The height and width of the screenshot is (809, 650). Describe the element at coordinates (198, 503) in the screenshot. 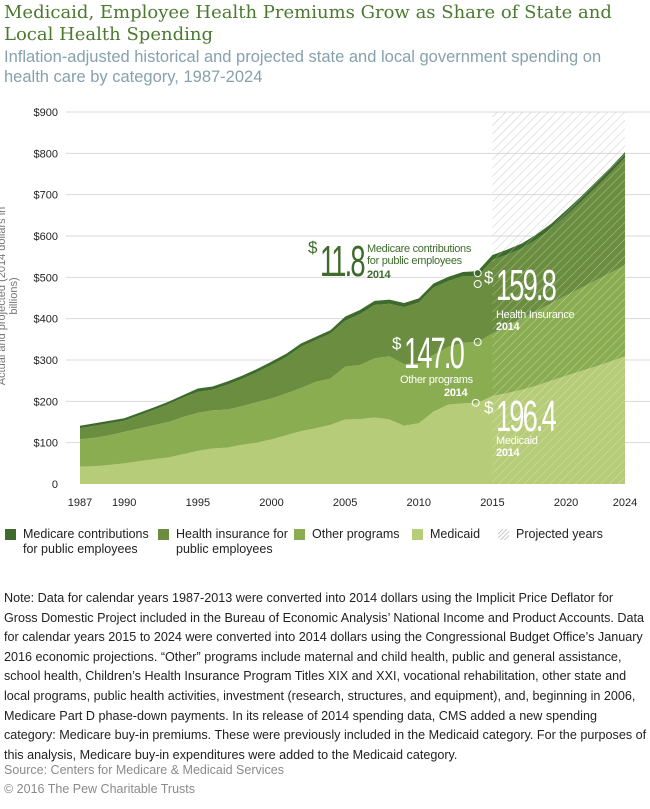

I see `x-tick-label: 1995` at that location.